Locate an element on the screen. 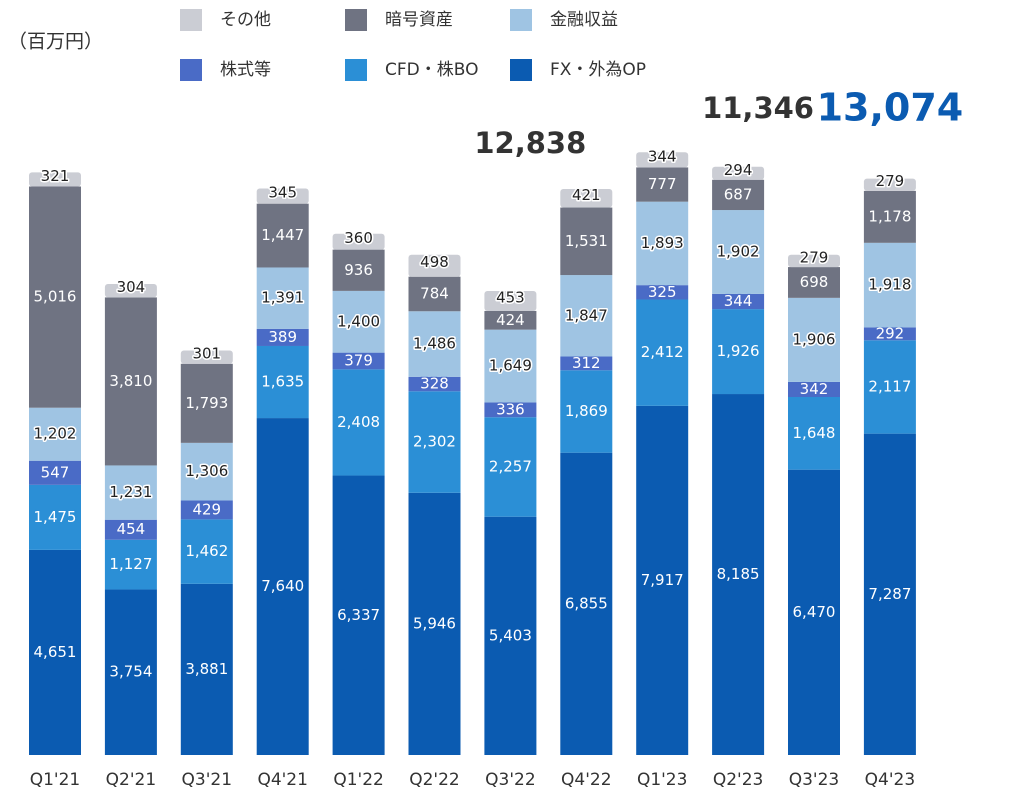  value-label: 6,470 is located at coordinates (814, 612).